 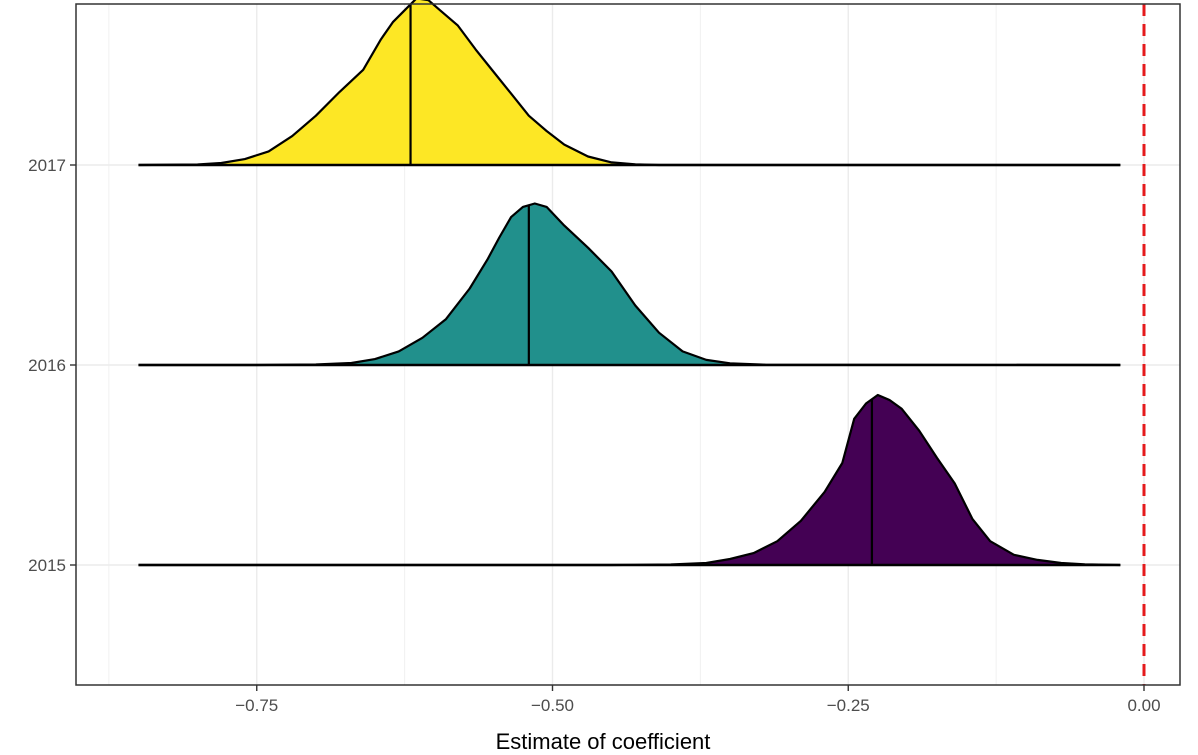 I want to click on x-axis-title: Estimate of coefficient, so click(x=603, y=741).